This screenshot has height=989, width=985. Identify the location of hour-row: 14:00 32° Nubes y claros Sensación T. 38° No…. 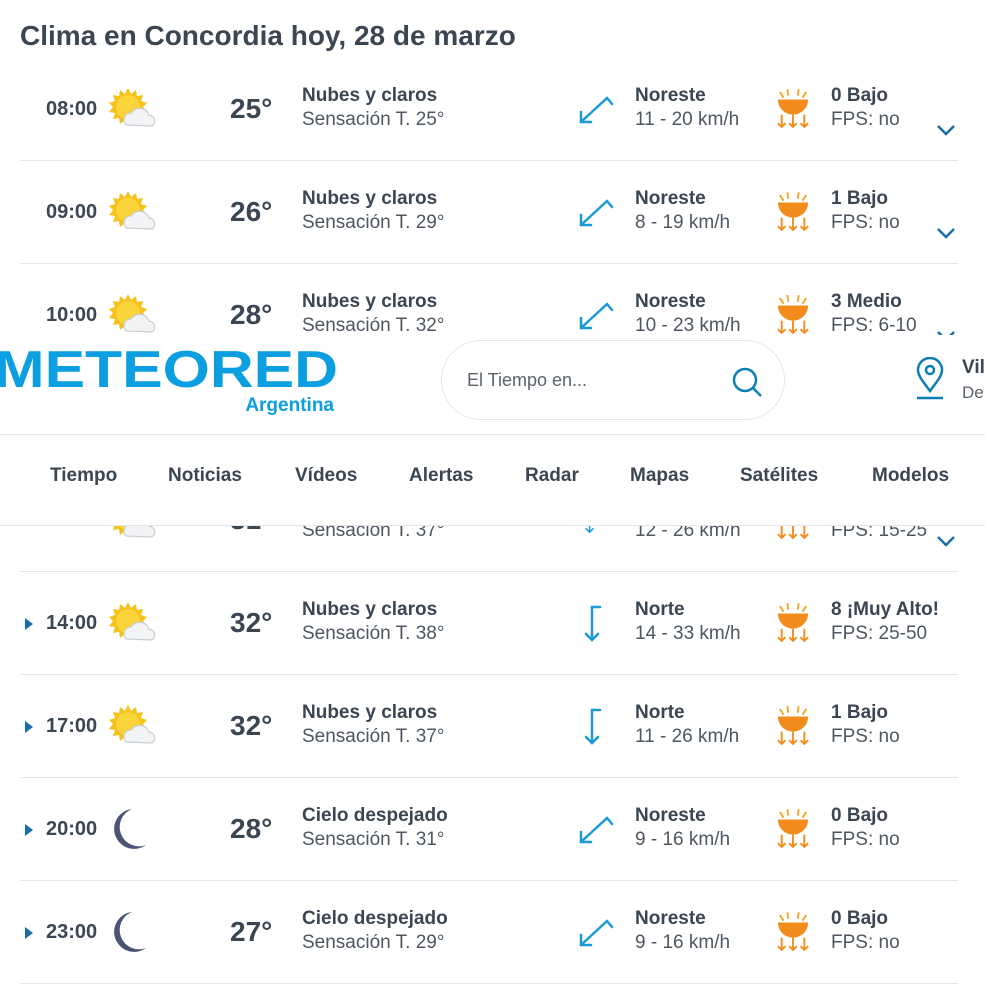
(492, 624).